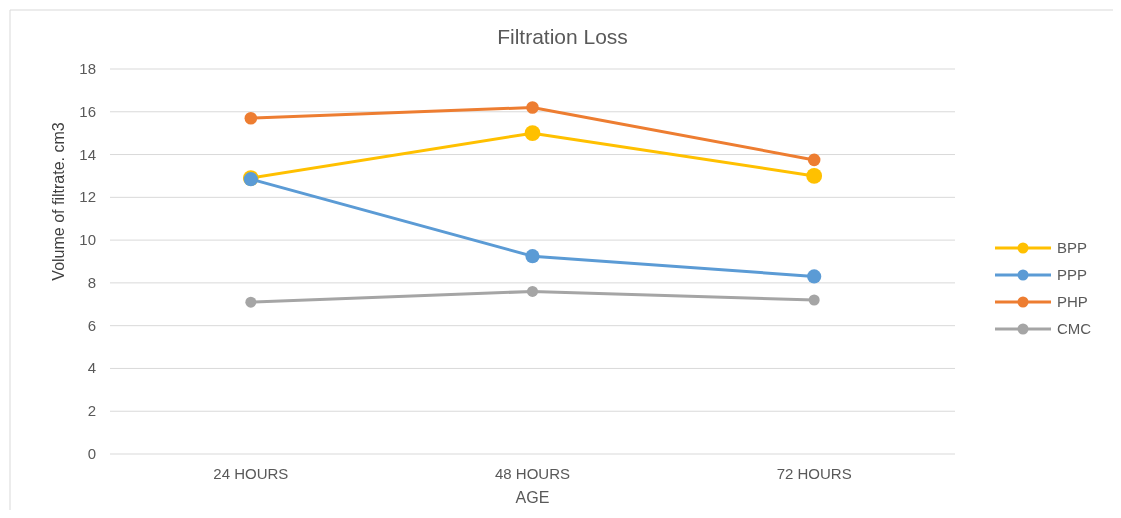 The width and height of the screenshot is (1121, 518). What do you see at coordinates (87, 154) in the screenshot?
I see `y-tick-label: 14` at bounding box center [87, 154].